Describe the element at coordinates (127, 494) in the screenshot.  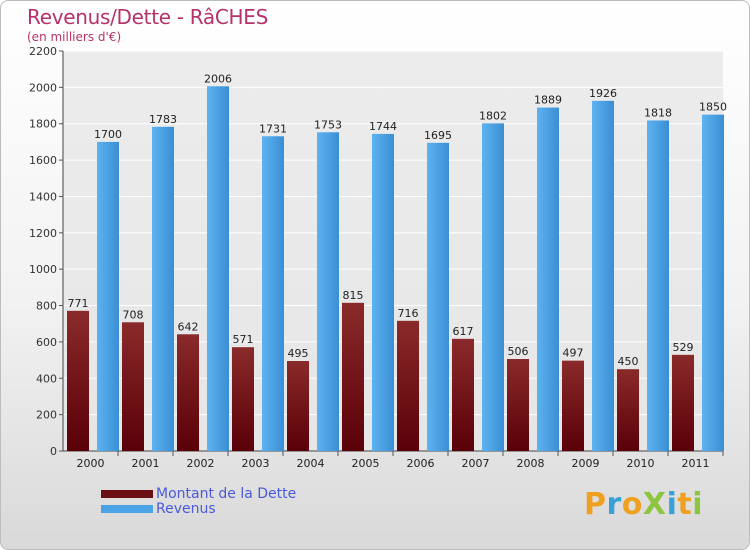
I see `legend-swatch-dette` at that location.